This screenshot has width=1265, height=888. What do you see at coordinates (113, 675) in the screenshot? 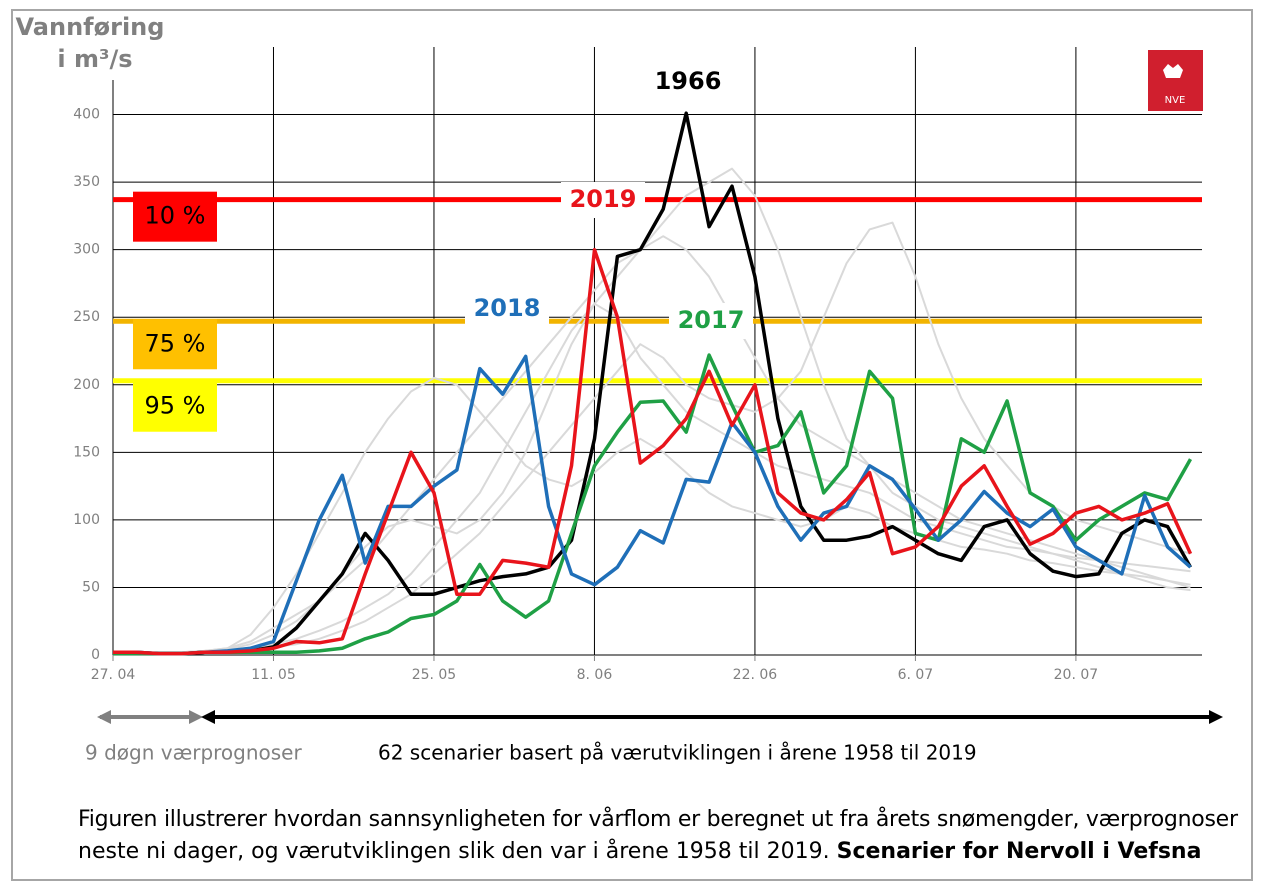
I see `x-tick-label: 27. 04` at bounding box center [113, 675].